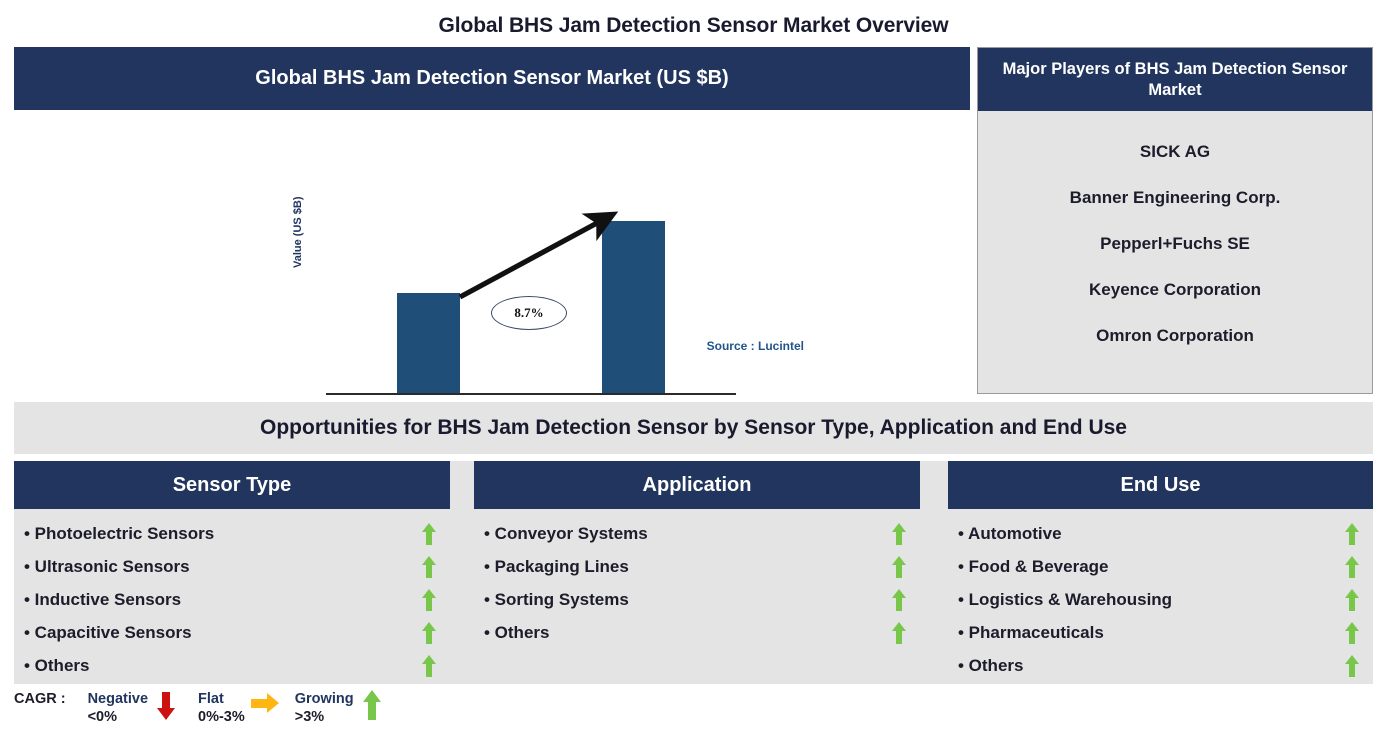  Describe the element at coordinates (264, 707) in the screenshot. I see `arrow-right-yellow-icon` at that location.